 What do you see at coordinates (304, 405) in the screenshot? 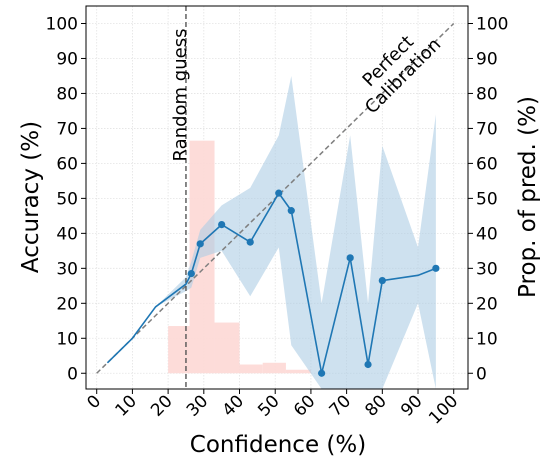
I see `x-tick-label: 60` at bounding box center [304, 405].